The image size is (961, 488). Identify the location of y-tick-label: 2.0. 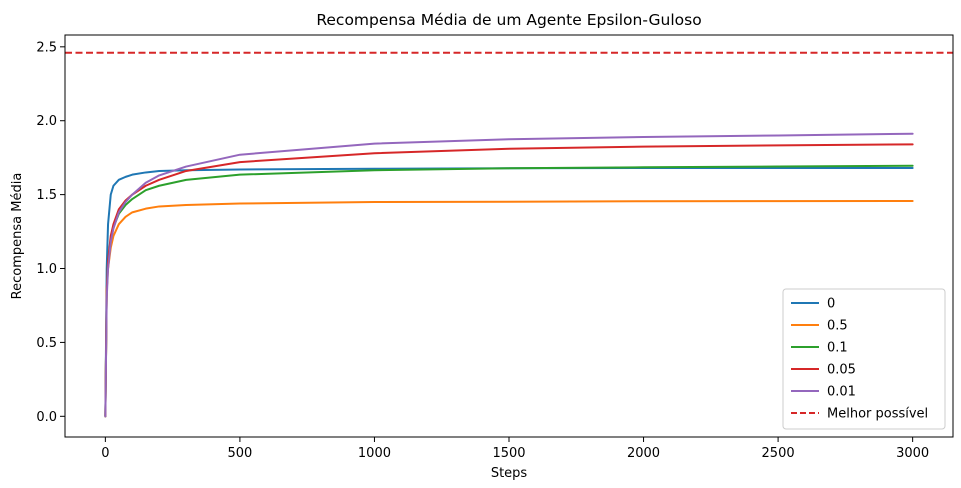
(46, 121).